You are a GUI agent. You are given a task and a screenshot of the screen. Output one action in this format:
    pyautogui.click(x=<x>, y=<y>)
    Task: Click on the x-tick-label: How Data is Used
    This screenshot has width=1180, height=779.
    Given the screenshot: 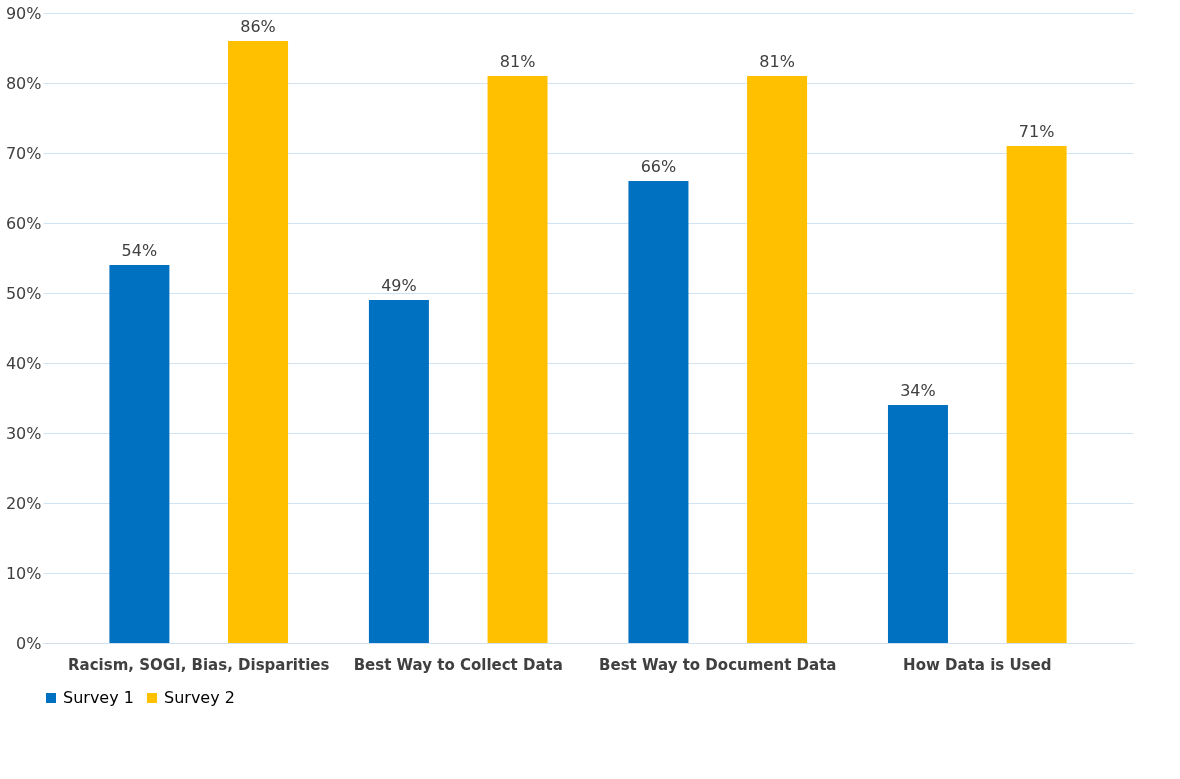 What is the action you would take?
    pyautogui.click(x=977, y=664)
    